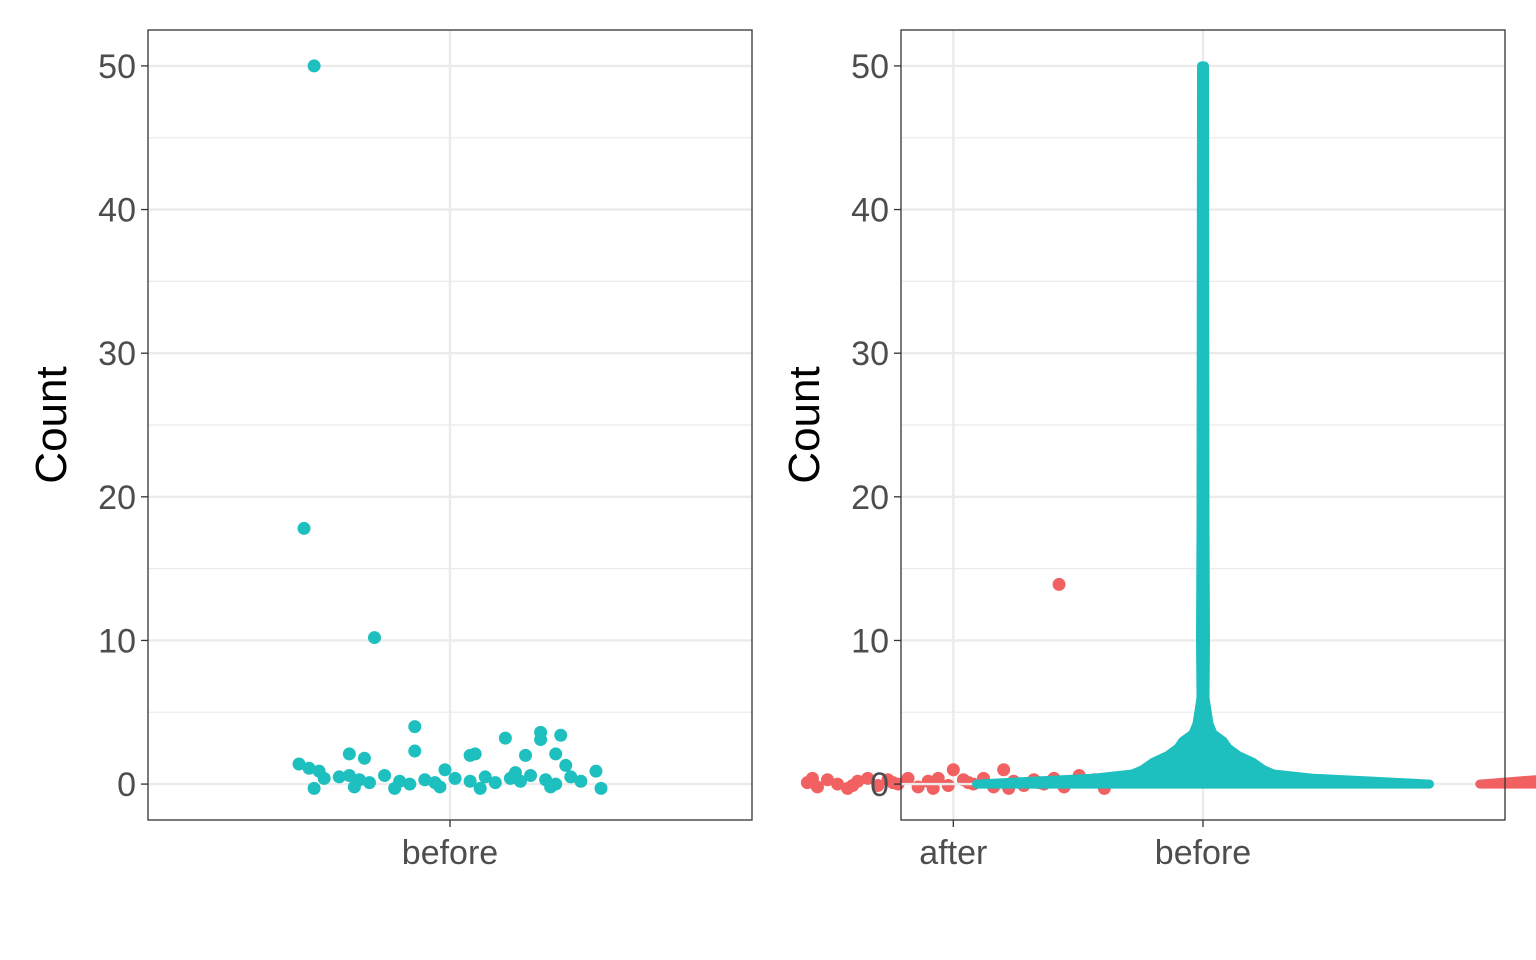 This screenshot has width=1536, height=960. I want to click on x-tick-label-after: after, so click(953, 853).